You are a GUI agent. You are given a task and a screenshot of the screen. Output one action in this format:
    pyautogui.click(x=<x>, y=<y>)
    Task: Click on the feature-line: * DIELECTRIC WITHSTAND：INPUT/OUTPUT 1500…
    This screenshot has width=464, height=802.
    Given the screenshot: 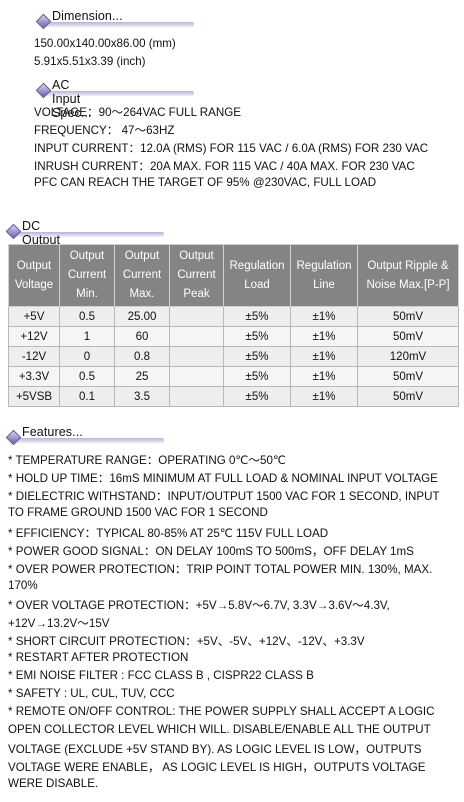 What is the action you would take?
    pyautogui.click(x=224, y=496)
    